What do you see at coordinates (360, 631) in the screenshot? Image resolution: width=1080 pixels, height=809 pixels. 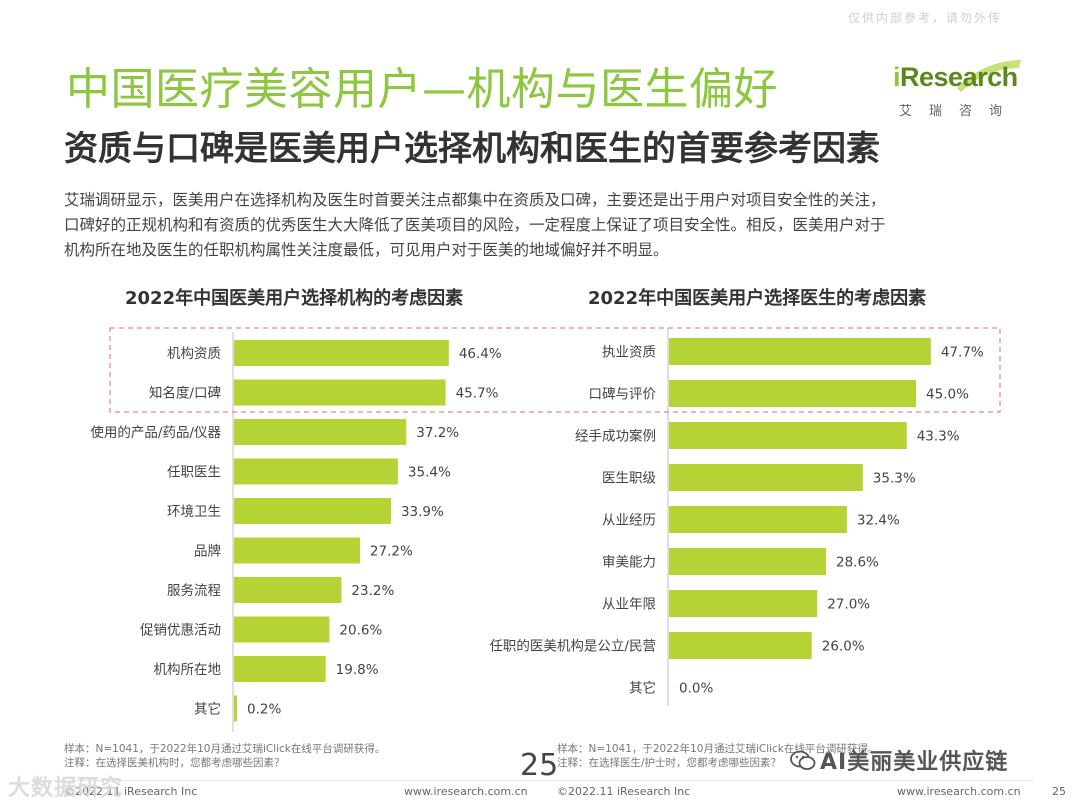 I see `chart-1-value-label: 20.6%` at bounding box center [360, 631].